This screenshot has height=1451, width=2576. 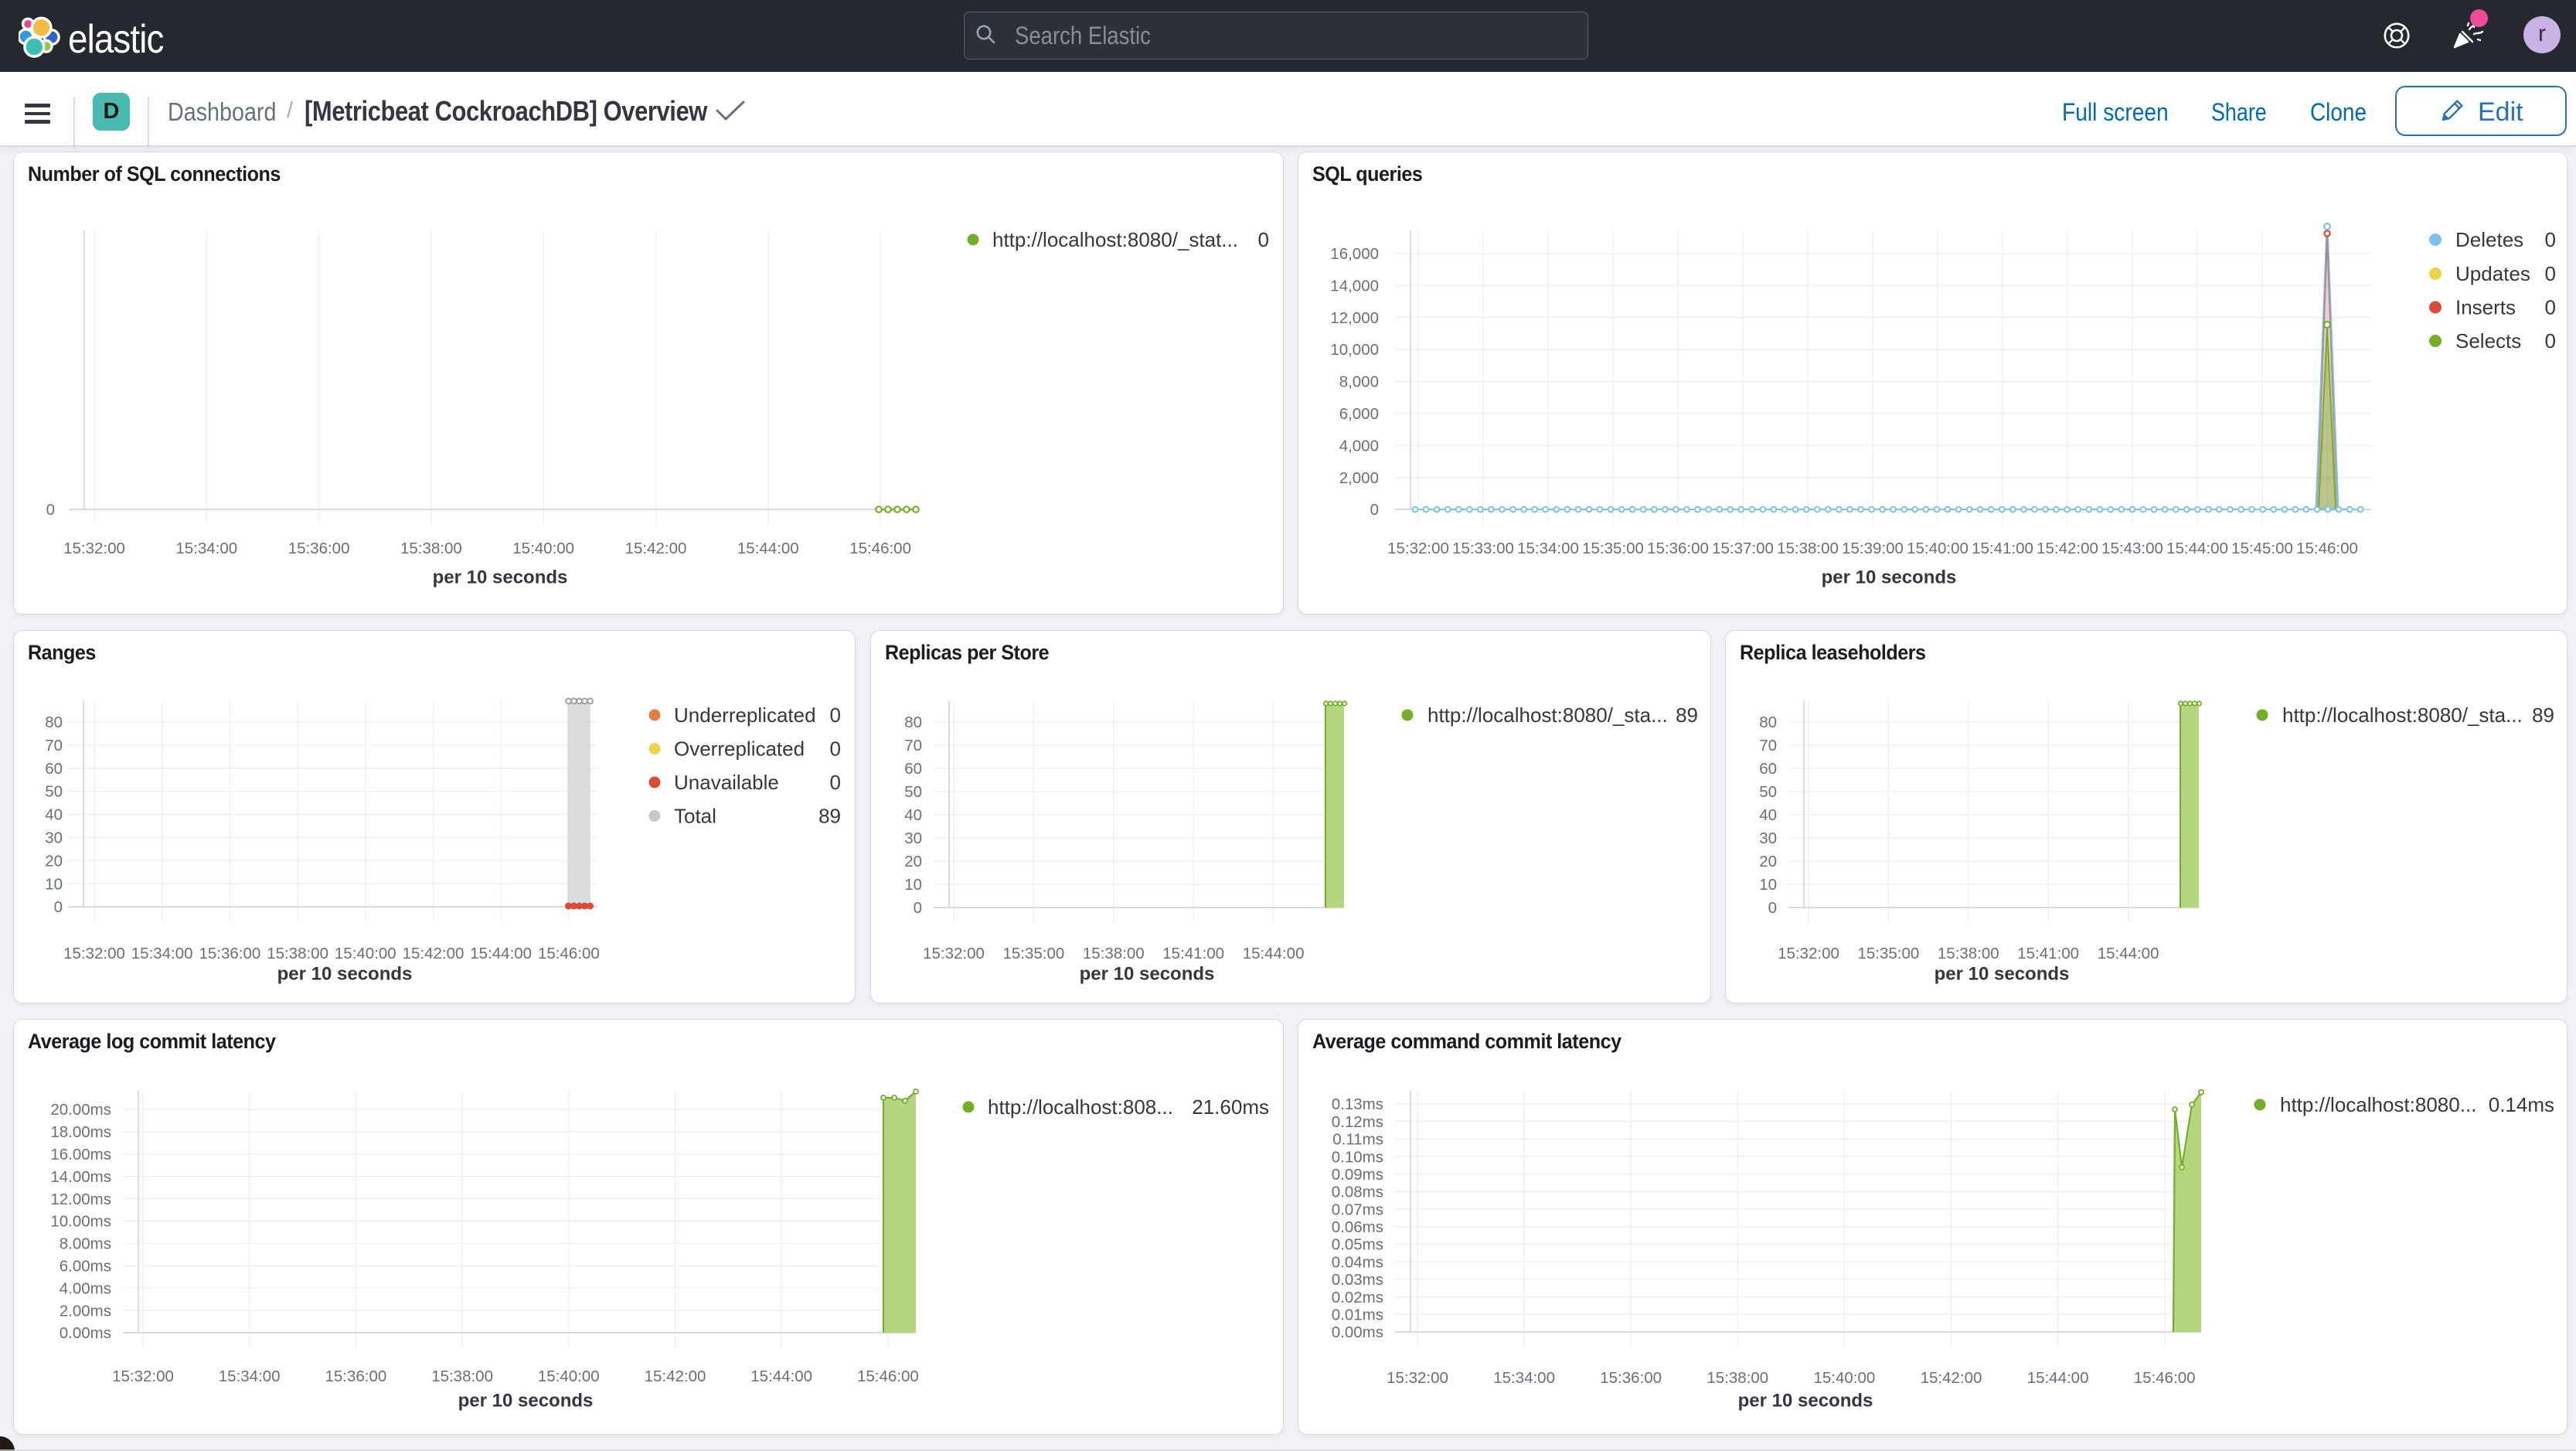 What do you see at coordinates (1357, 1104) in the screenshot?
I see `svg-text: 0.13ms` at bounding box center [1357, 1104].